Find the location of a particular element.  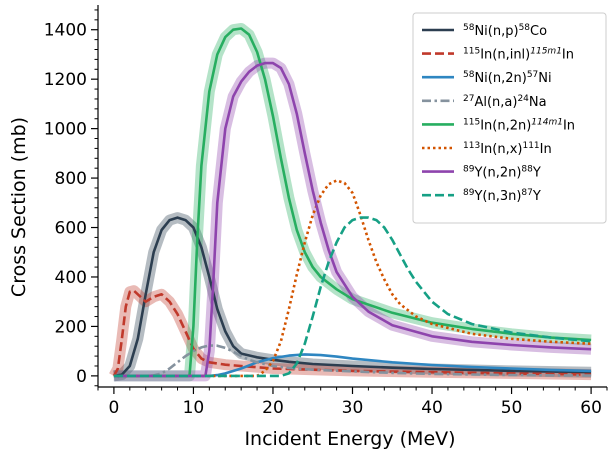

y-tick-label: 1000 is located at coordinates (65, 130).